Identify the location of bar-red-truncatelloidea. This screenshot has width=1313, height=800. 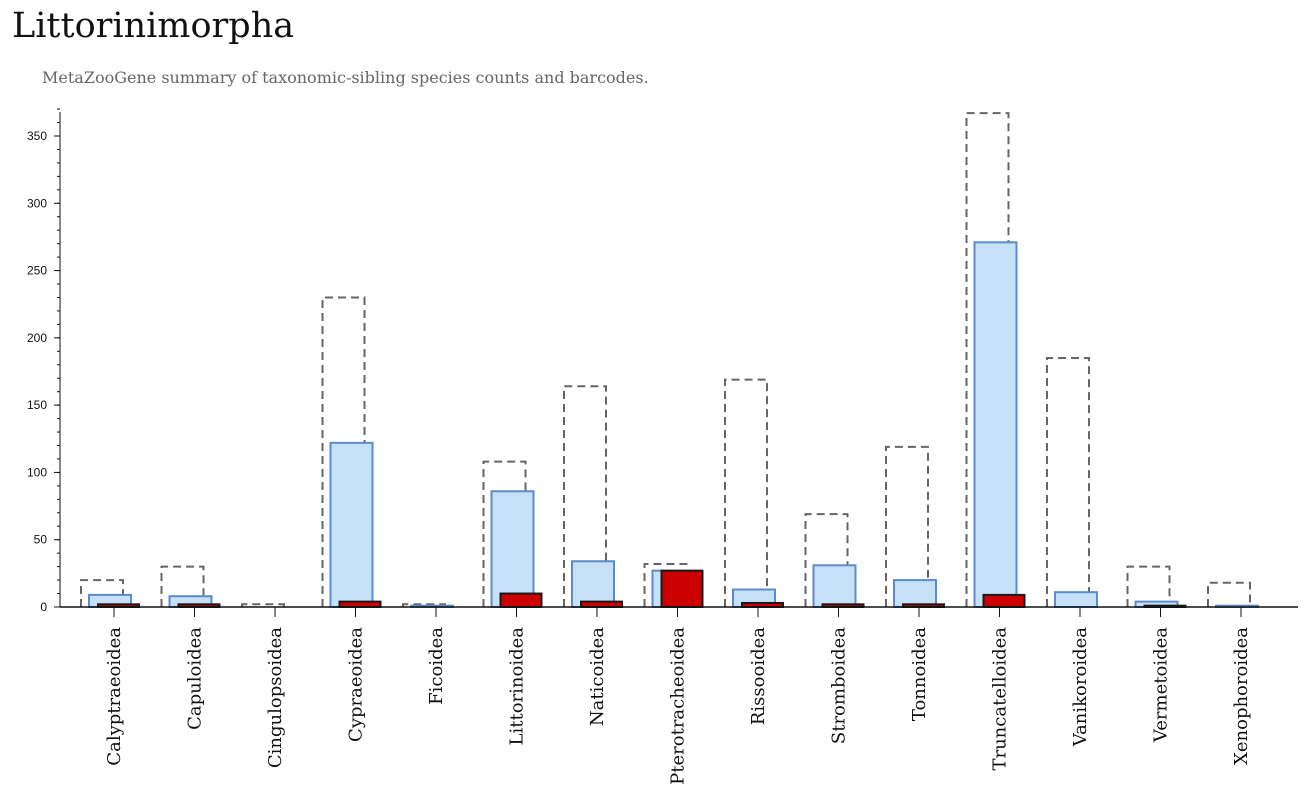
(1004, 600).